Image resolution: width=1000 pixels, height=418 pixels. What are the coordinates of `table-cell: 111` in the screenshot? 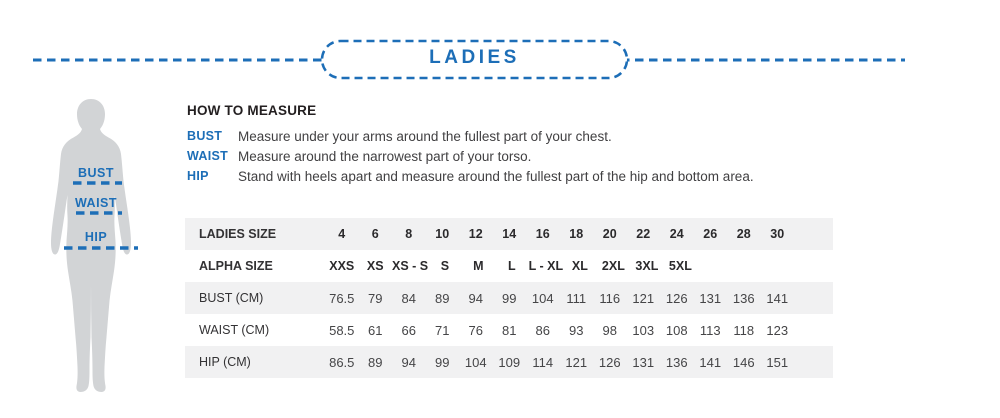 It's located at (576, 298).